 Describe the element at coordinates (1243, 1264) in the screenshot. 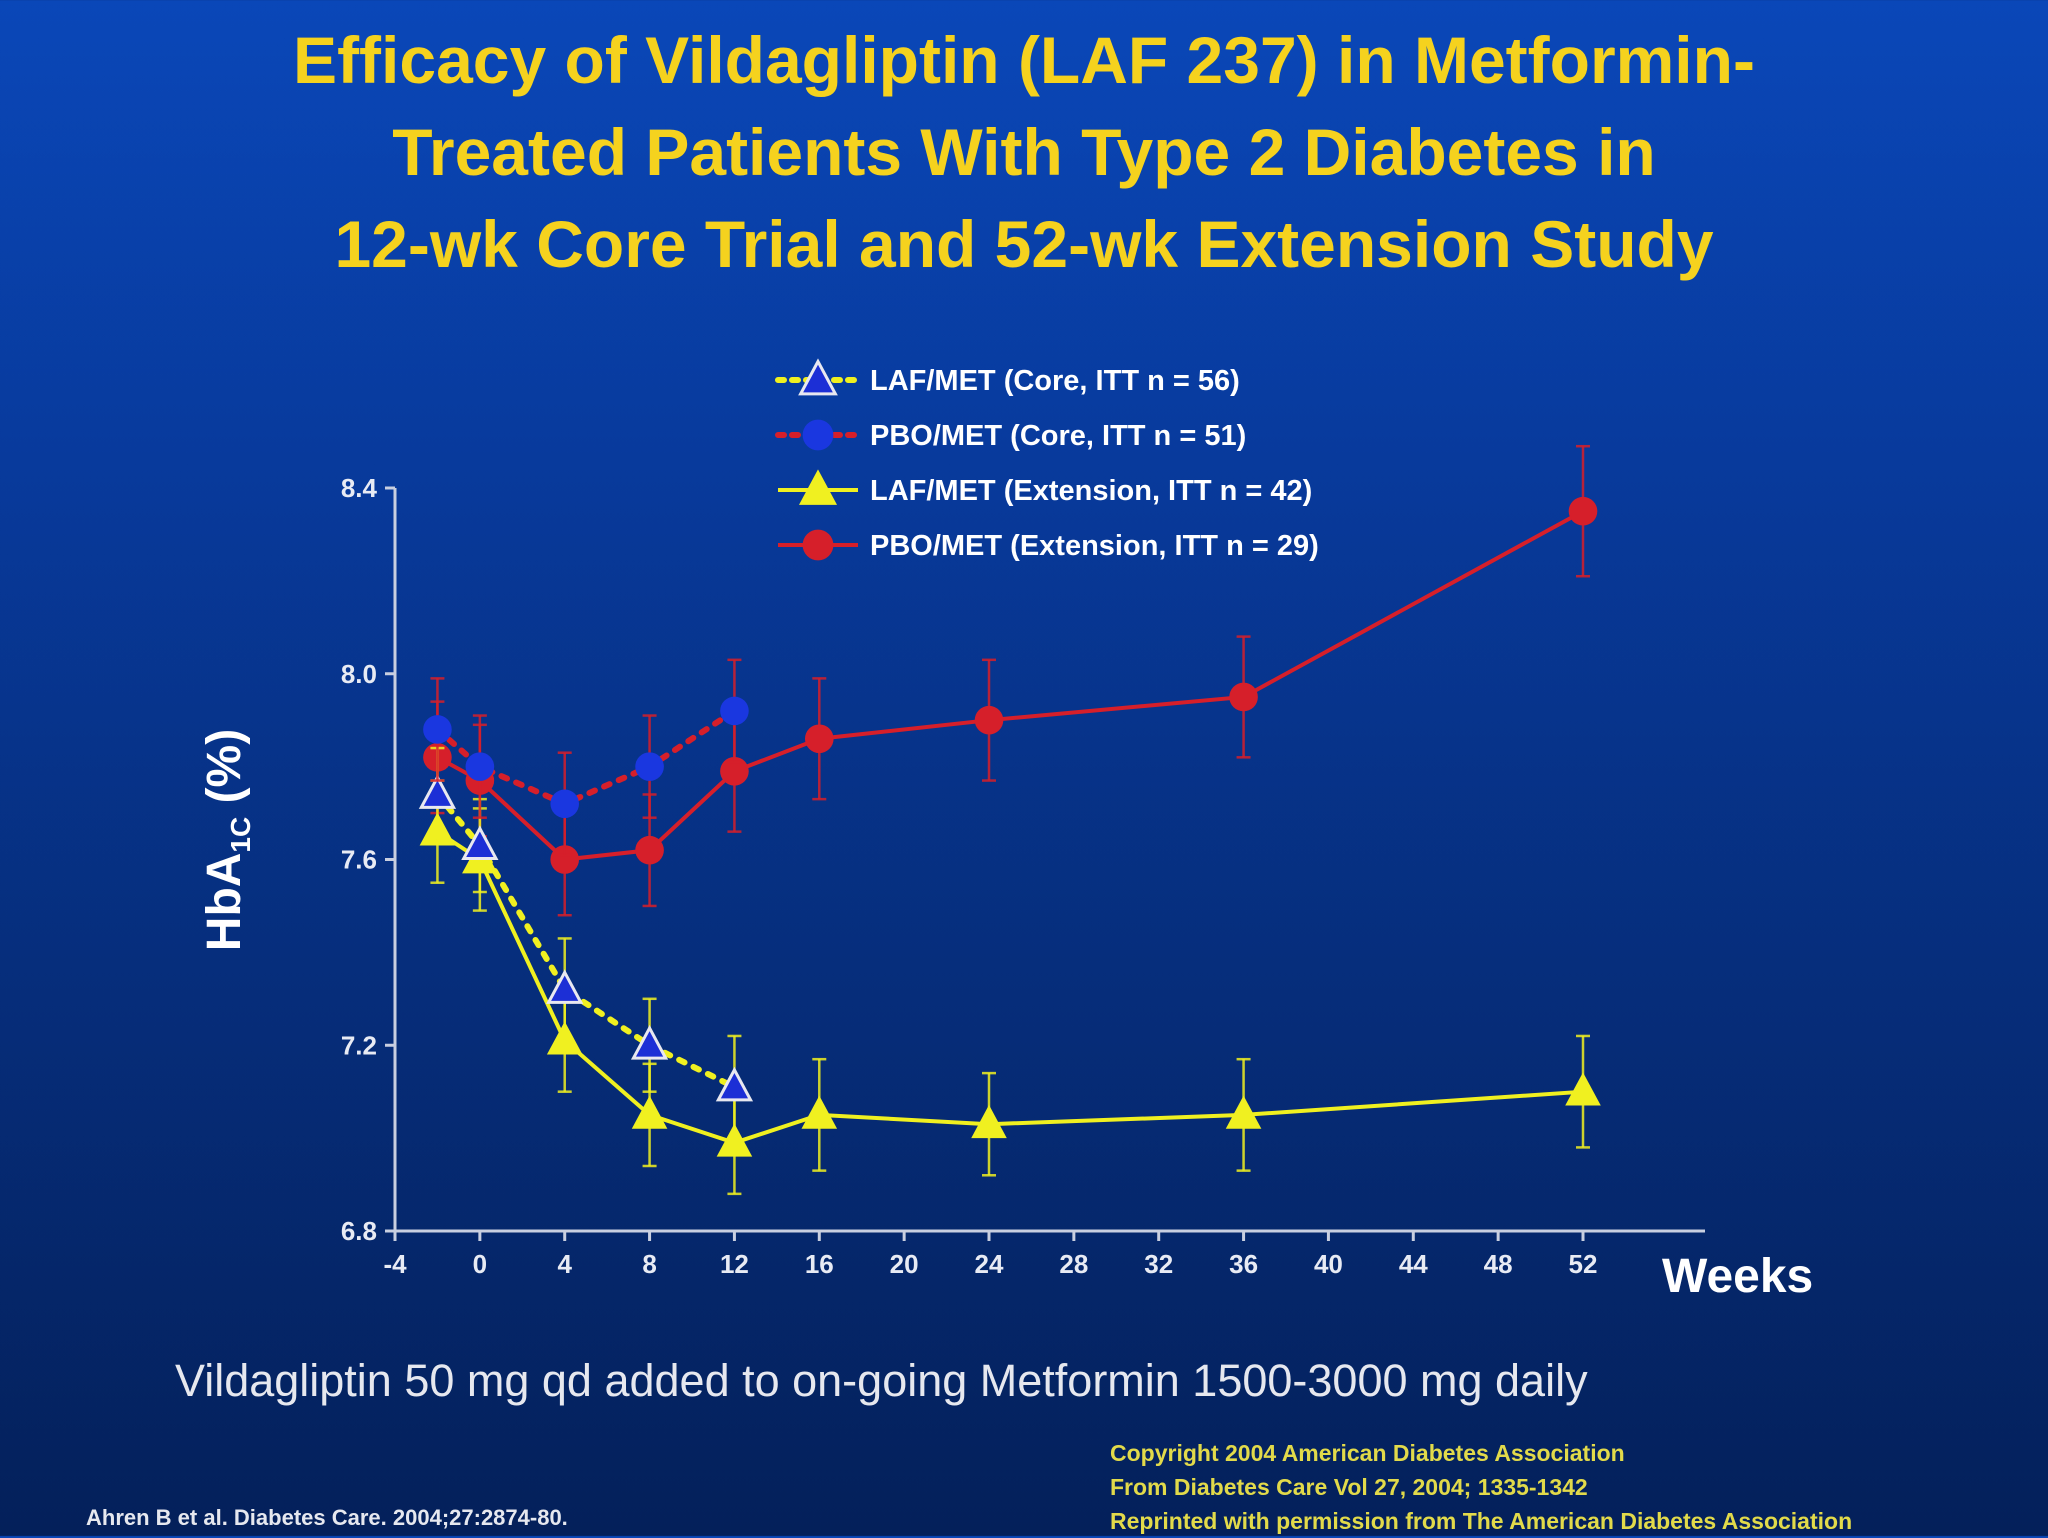

I see `x-tick-label: 36` at that location.